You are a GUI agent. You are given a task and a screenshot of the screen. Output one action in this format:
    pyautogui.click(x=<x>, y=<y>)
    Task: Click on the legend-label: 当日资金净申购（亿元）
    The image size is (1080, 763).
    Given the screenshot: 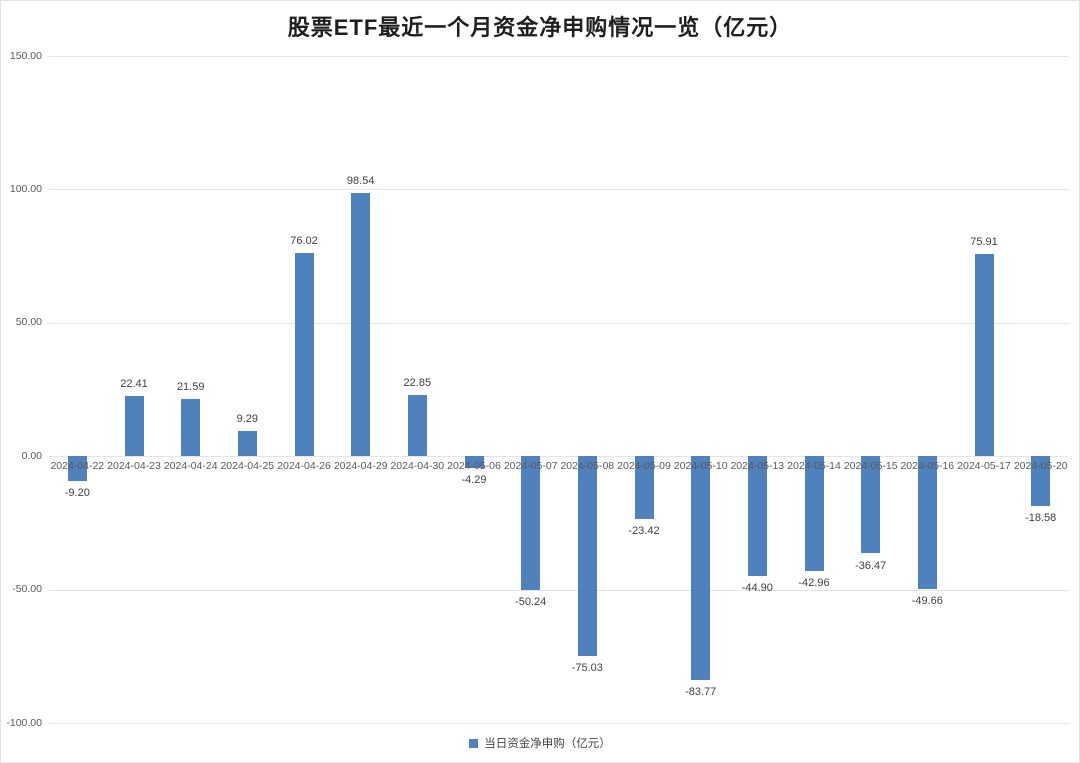 What is the action you would take?
    pyautogui.click(x=547, y=744)
    